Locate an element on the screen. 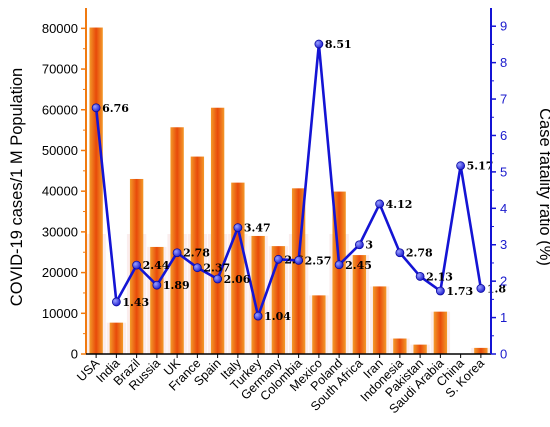  data-label: 3.47 is located at coordinates (257, 228).